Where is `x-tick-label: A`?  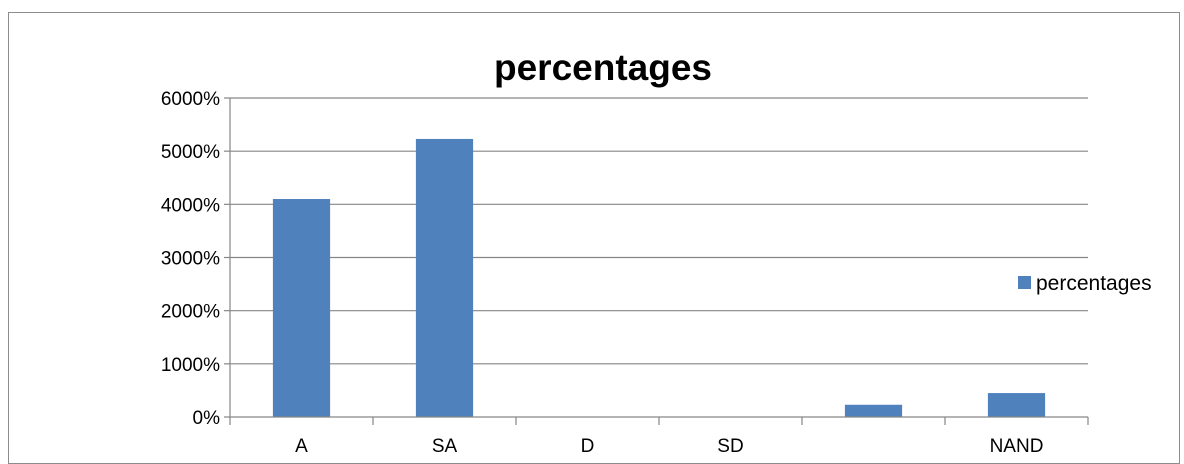
x-tick-label: A is located at coordinates (301, 446).